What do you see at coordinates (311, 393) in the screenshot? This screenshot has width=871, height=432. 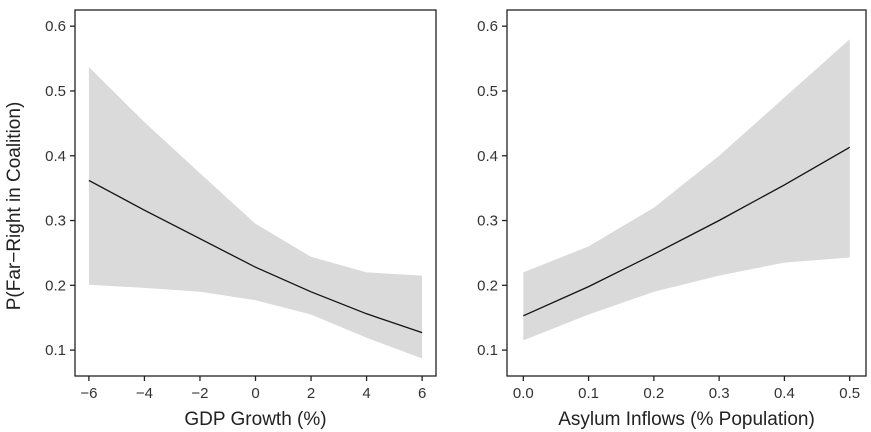 I see `x-tick-label: 2` at bounding box center [311, 393].